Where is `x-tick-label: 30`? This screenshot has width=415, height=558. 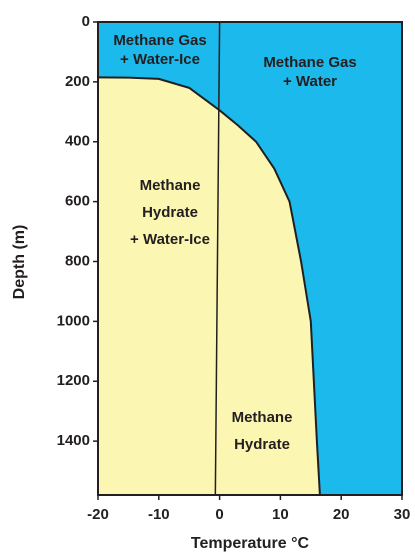
x-tick-label: 30 is located at coordinates (402, 514).